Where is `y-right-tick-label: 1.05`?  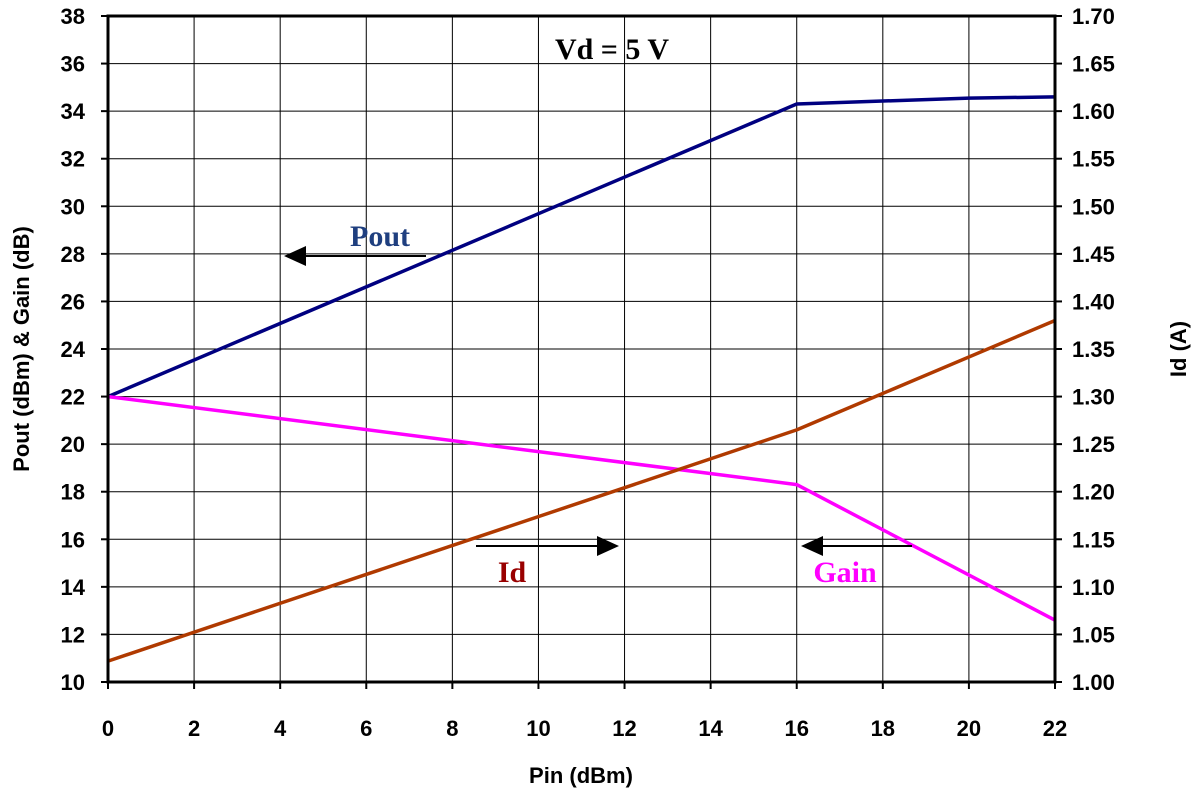
y-right-tick-label: 1.05 is located at coordinates (1093, 634).